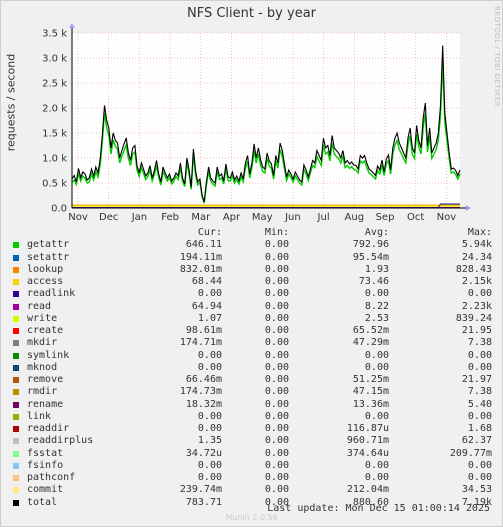 The height and width of the screenshot is (527, 503). I want to click on legend-cur: 64.94, so click(206, 306).